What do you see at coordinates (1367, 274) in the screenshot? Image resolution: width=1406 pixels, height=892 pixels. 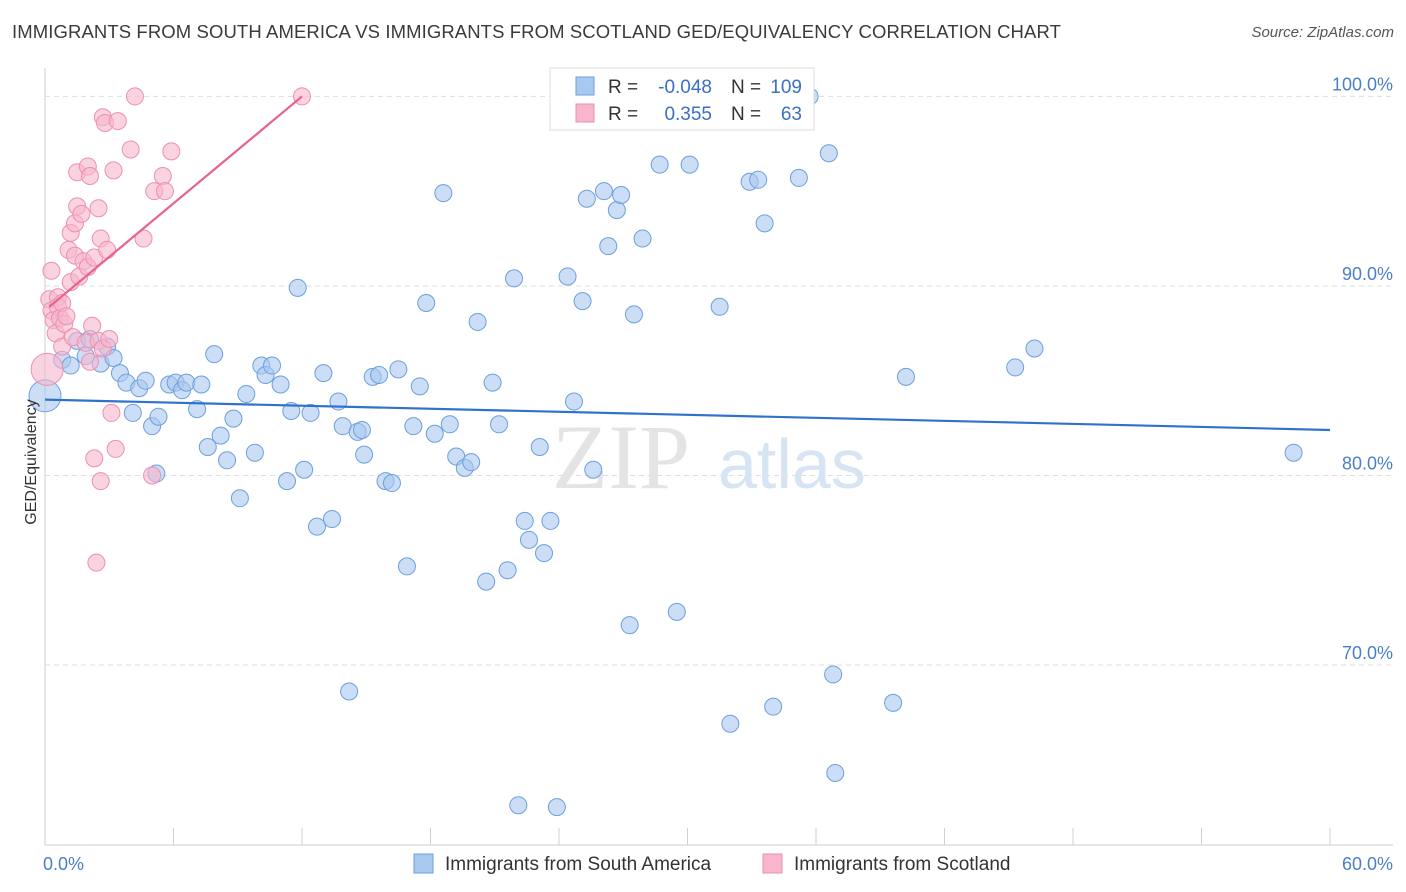 I see `y-tick-label: 90.0%` at bounding box center [1367, 274].